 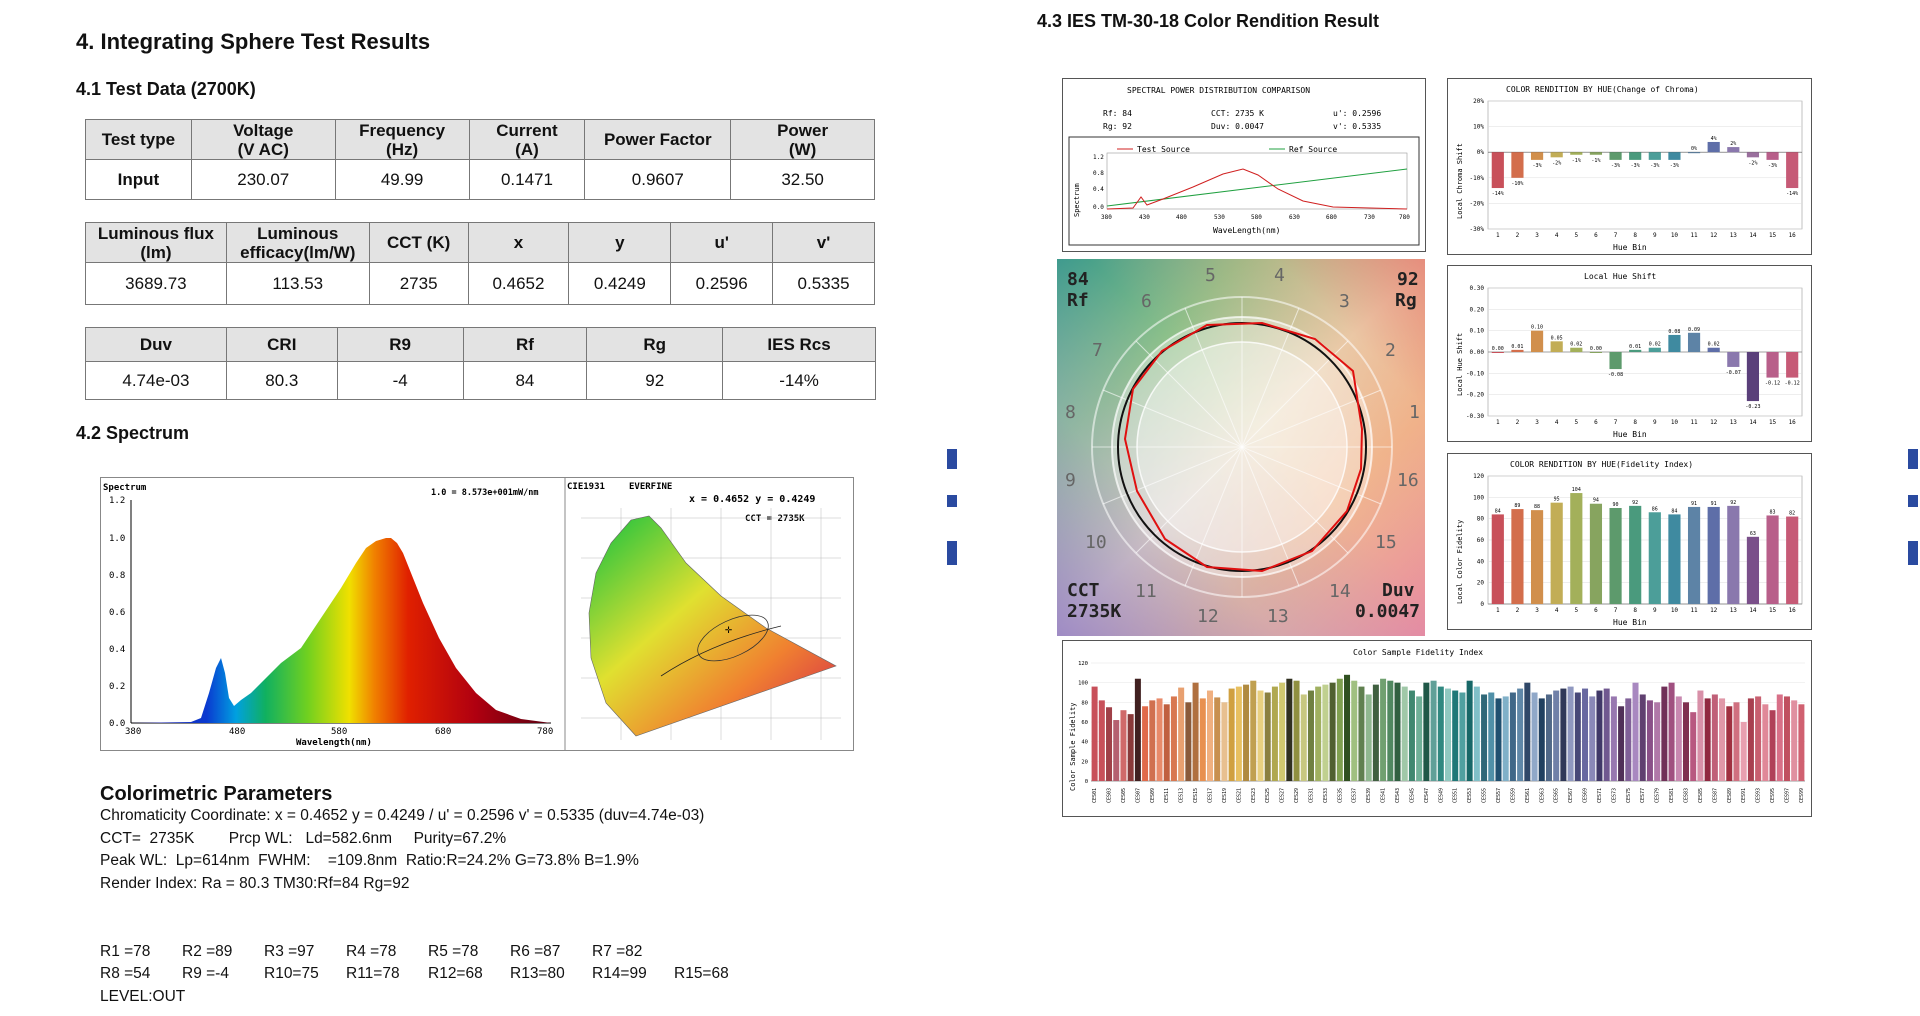 I want to click on xtick: CES69, so click(x=1586, y=795).